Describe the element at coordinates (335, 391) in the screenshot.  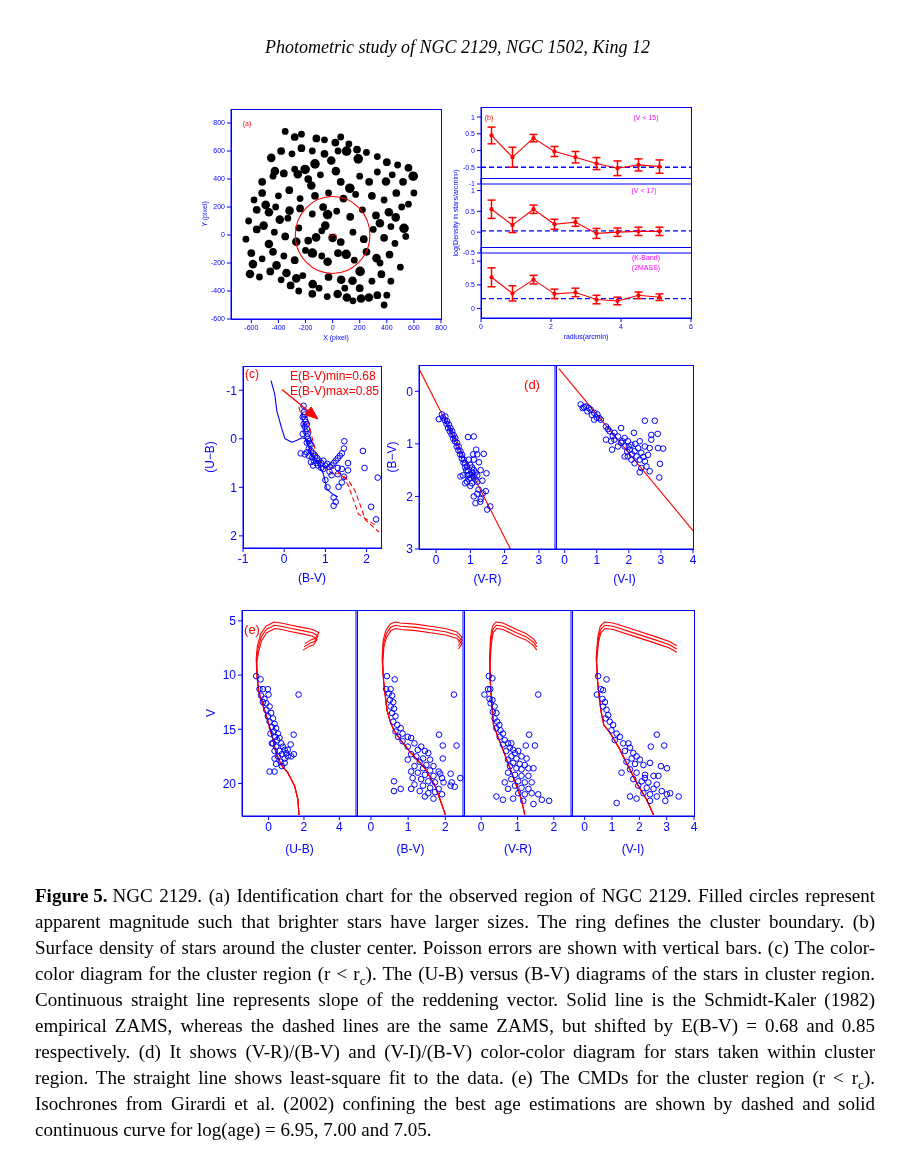
I see `annotation: E(B-V)max=0.85` at that location.